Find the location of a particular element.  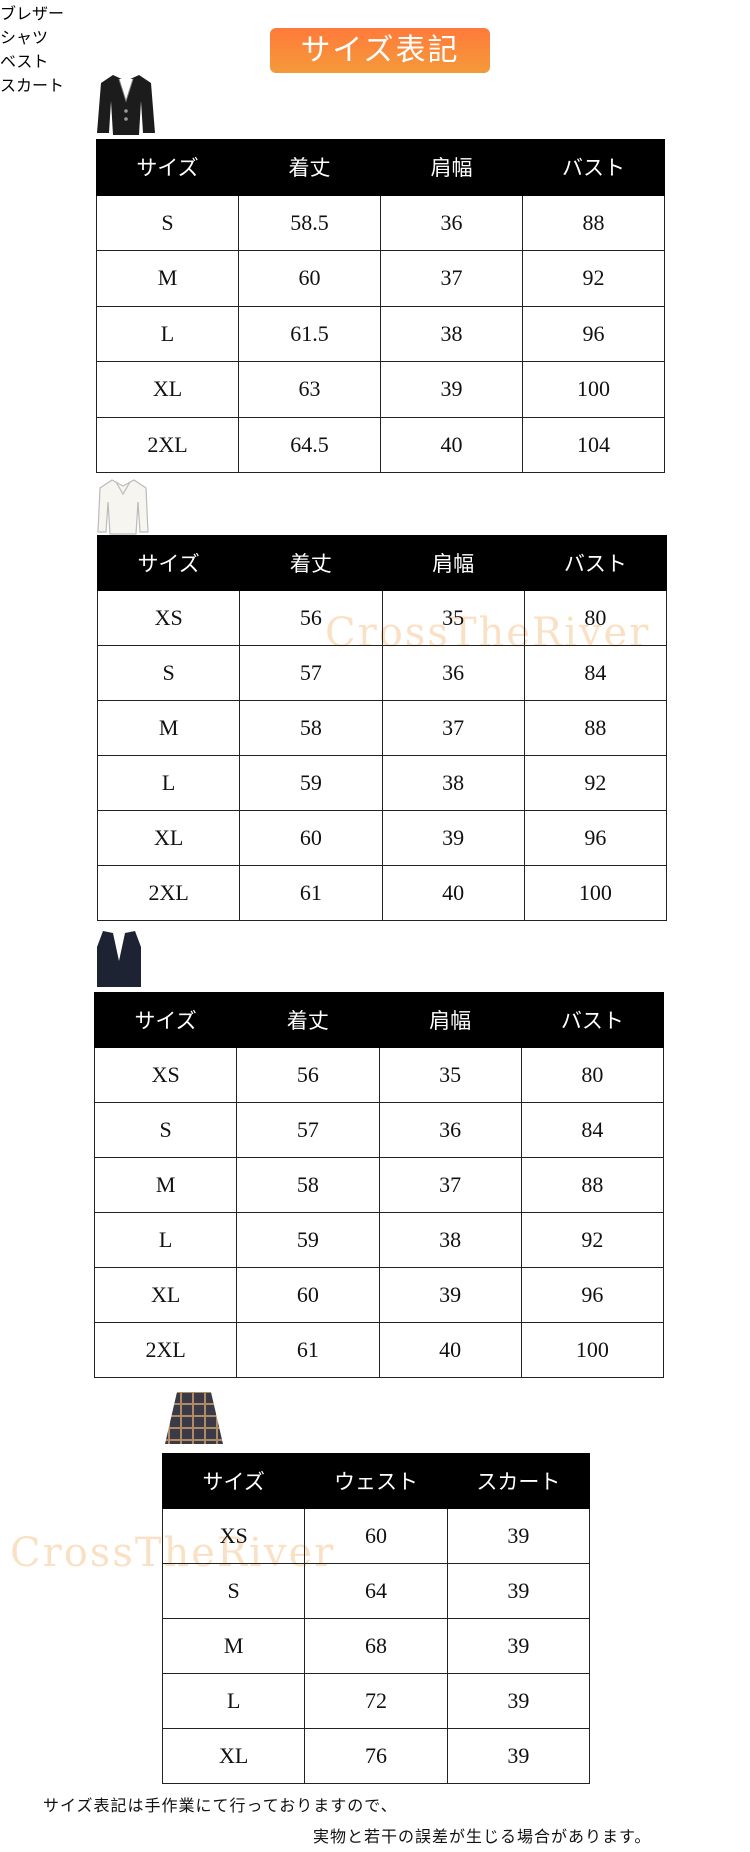

table-cell: 64 is located at coordinates (376, 1591).